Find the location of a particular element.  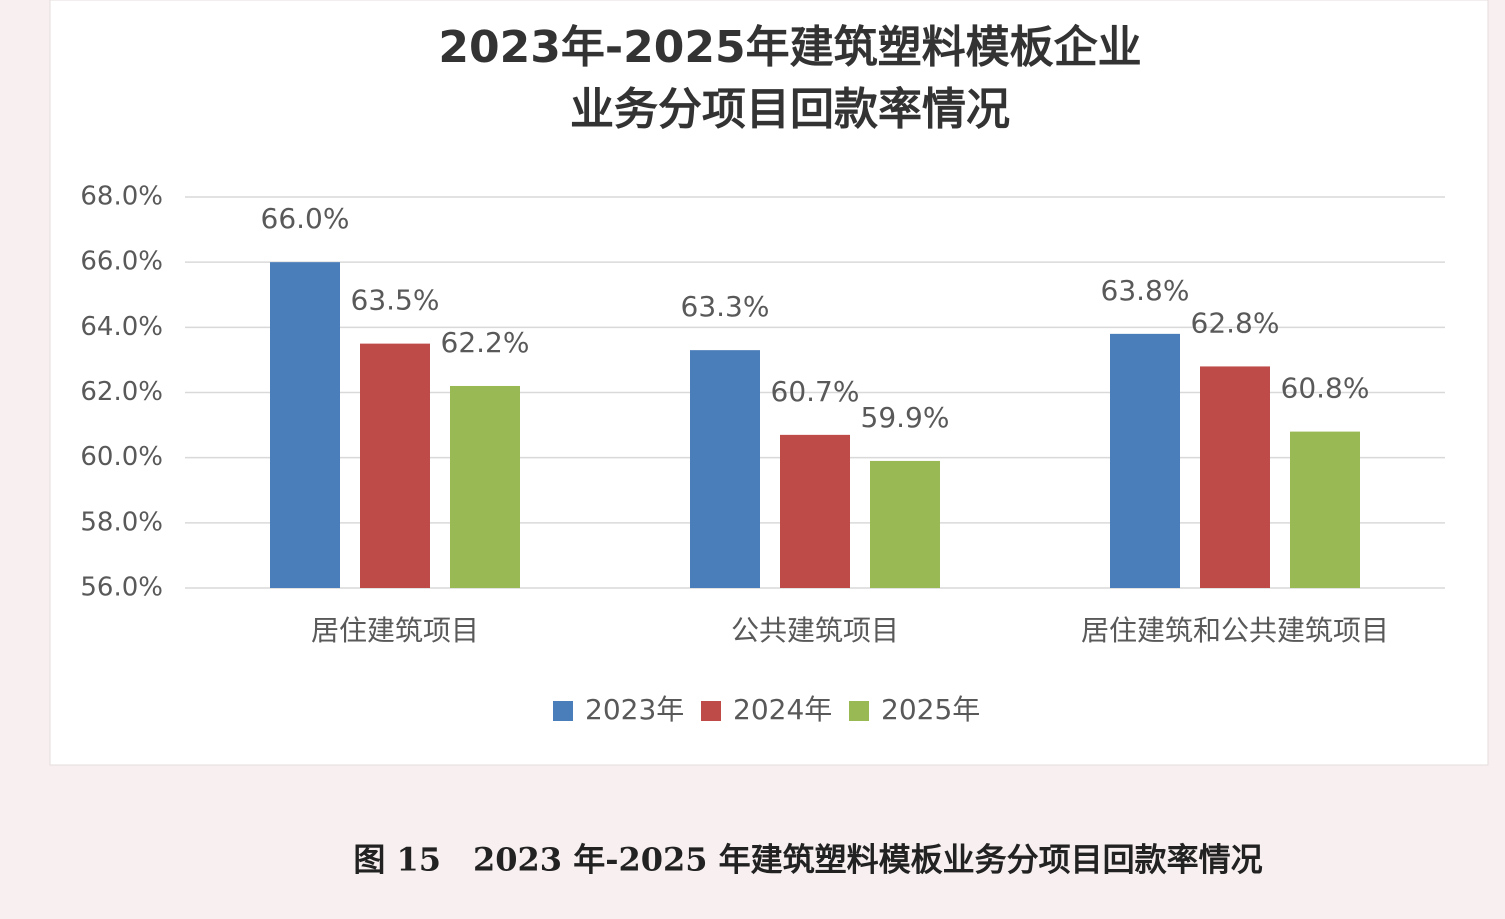

legend-label: 2024年 is located at coordinates (782, 709).